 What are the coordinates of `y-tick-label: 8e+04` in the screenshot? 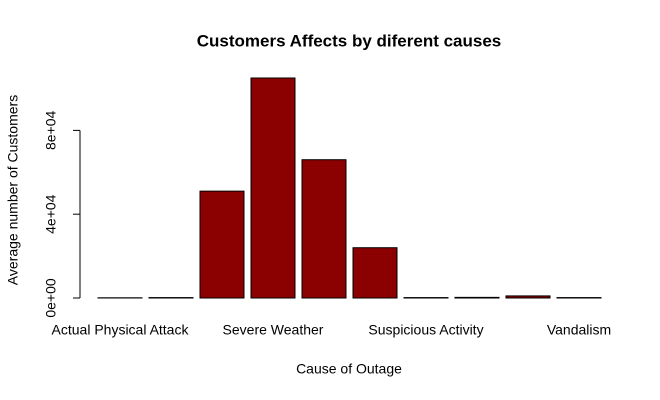 It's located at (51, 131).